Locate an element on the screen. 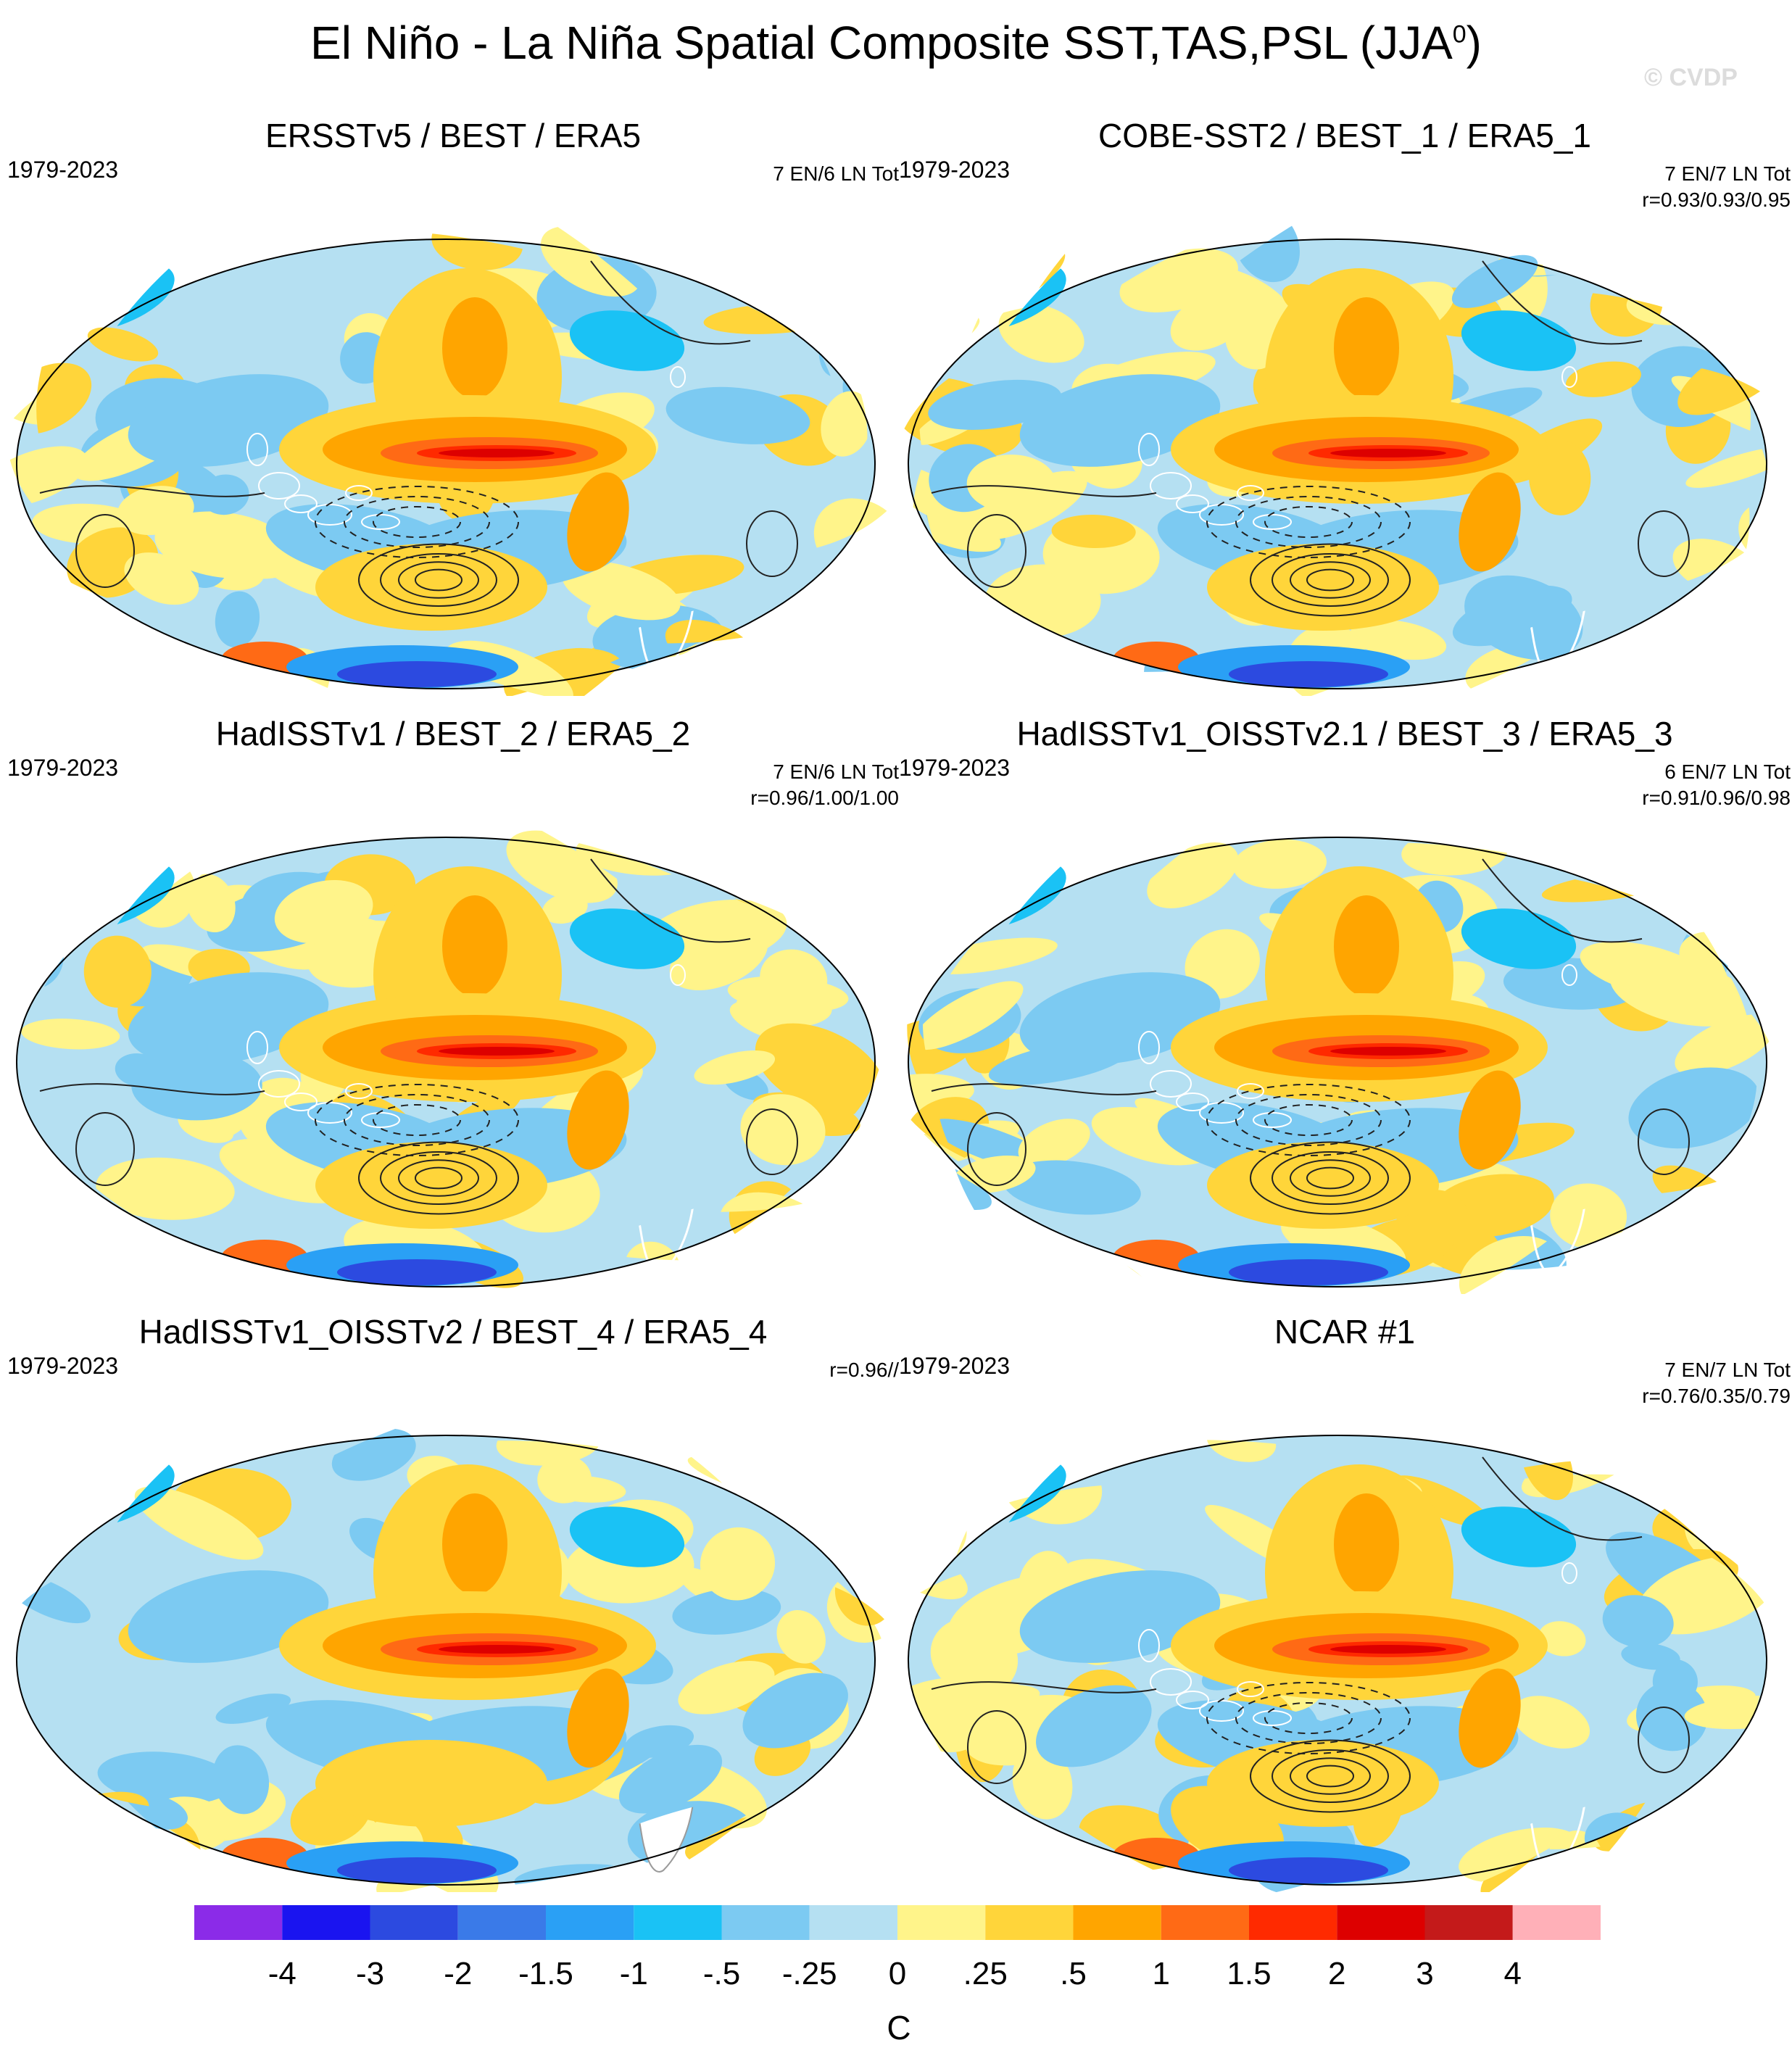  panel-title: HadISSTv1 / BEST_2 / ERA5_2 is located at coordinates (453, 733).